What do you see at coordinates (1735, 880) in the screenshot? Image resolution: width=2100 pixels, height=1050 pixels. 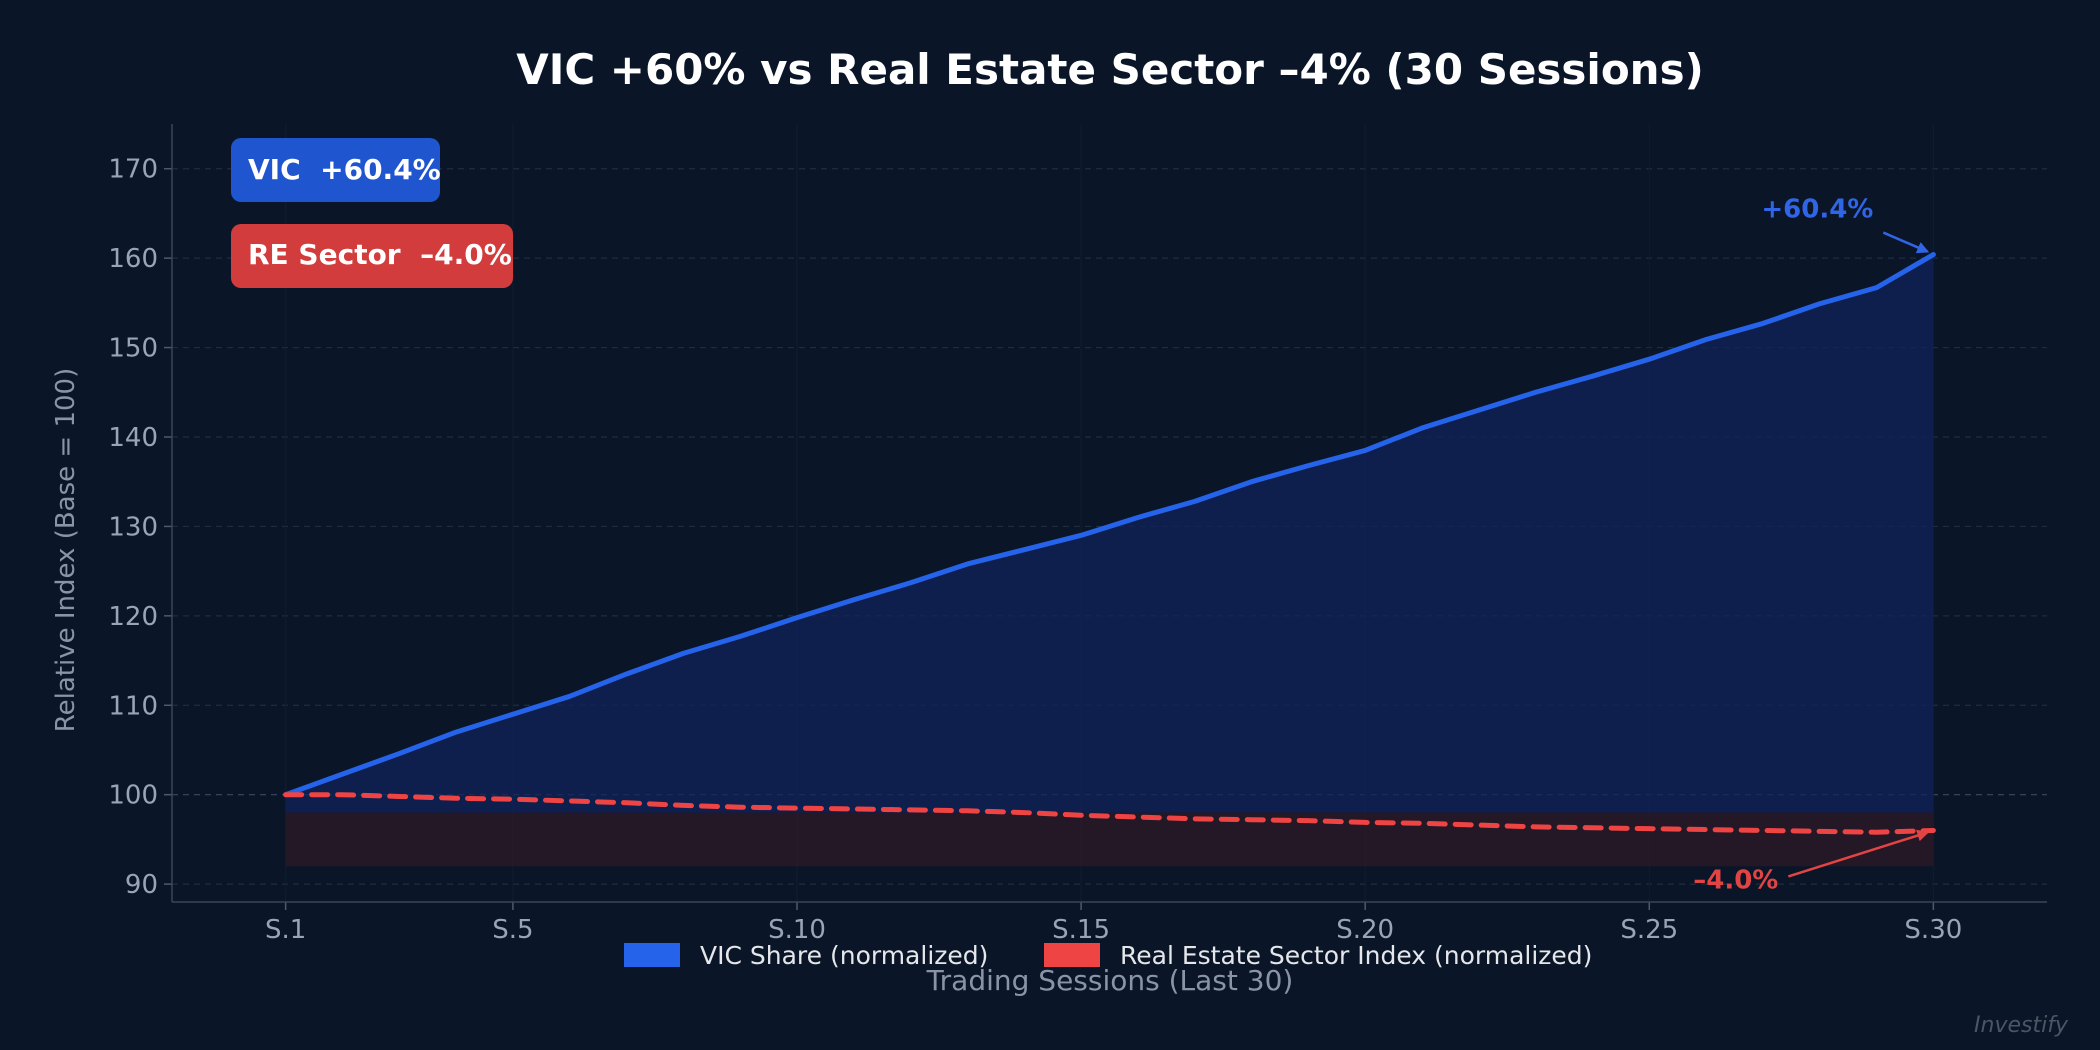 I see `annotation-label-re-sector: –4.0%` at bounding box center [1735, 880].